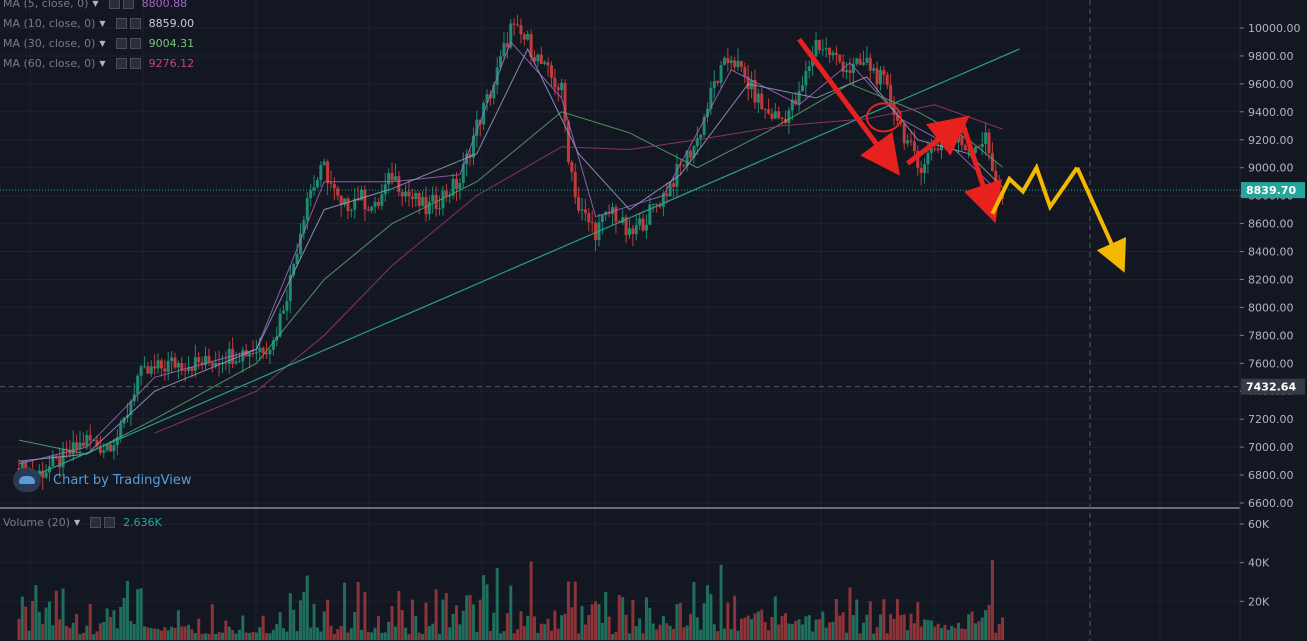 The image size is (1307, 641). Describe the element at coordinates (82, 522) in the screenshot. I see `volume-legend: Volume (20) ▼ 2.636K` at that location.